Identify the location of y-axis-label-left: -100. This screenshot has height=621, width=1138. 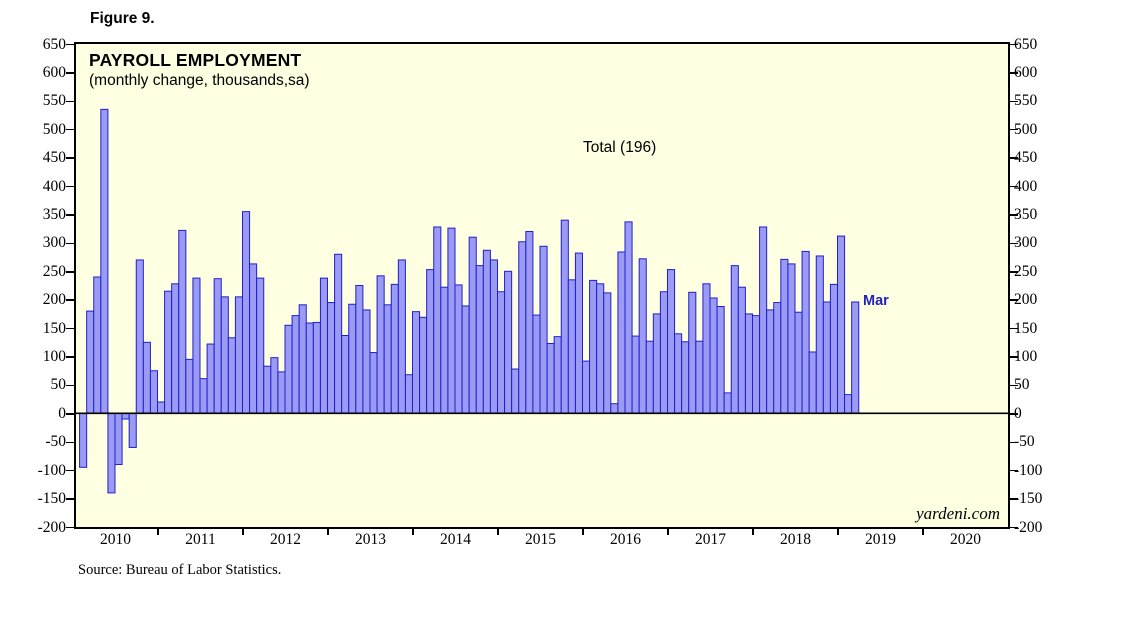
(51, 470).